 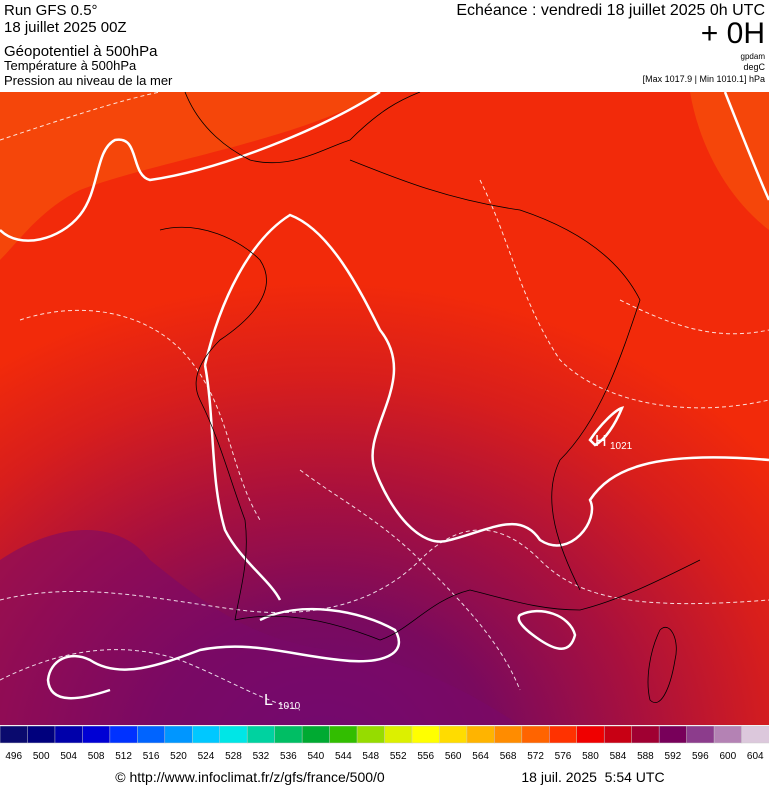 What do you see at coordinates (41, 756) in the screenshot?
I see `colorbar-label: 500` at bounding box center [41, 756].